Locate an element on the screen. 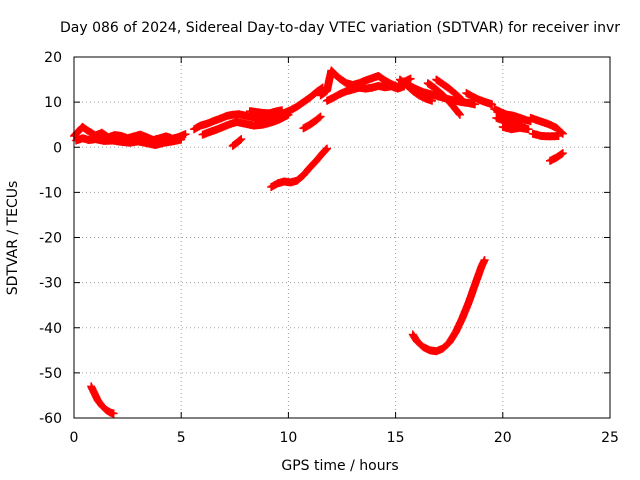 The width and height of the screenshot is (640, 480). y-tick-label: -10 is located at coordinates (50, 193).